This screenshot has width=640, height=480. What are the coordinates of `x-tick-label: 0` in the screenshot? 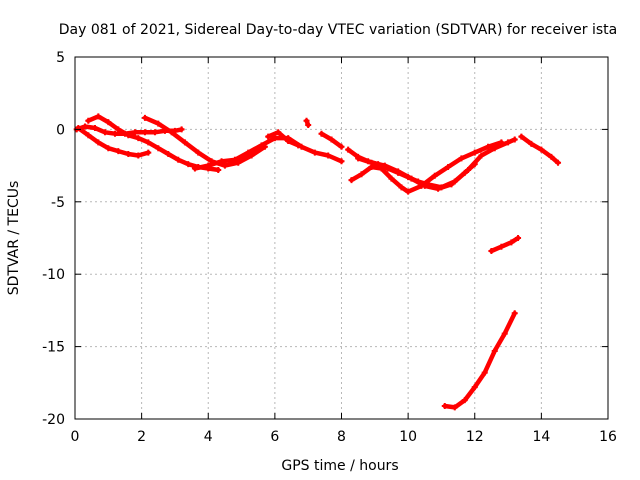 It's located at (75, 437).